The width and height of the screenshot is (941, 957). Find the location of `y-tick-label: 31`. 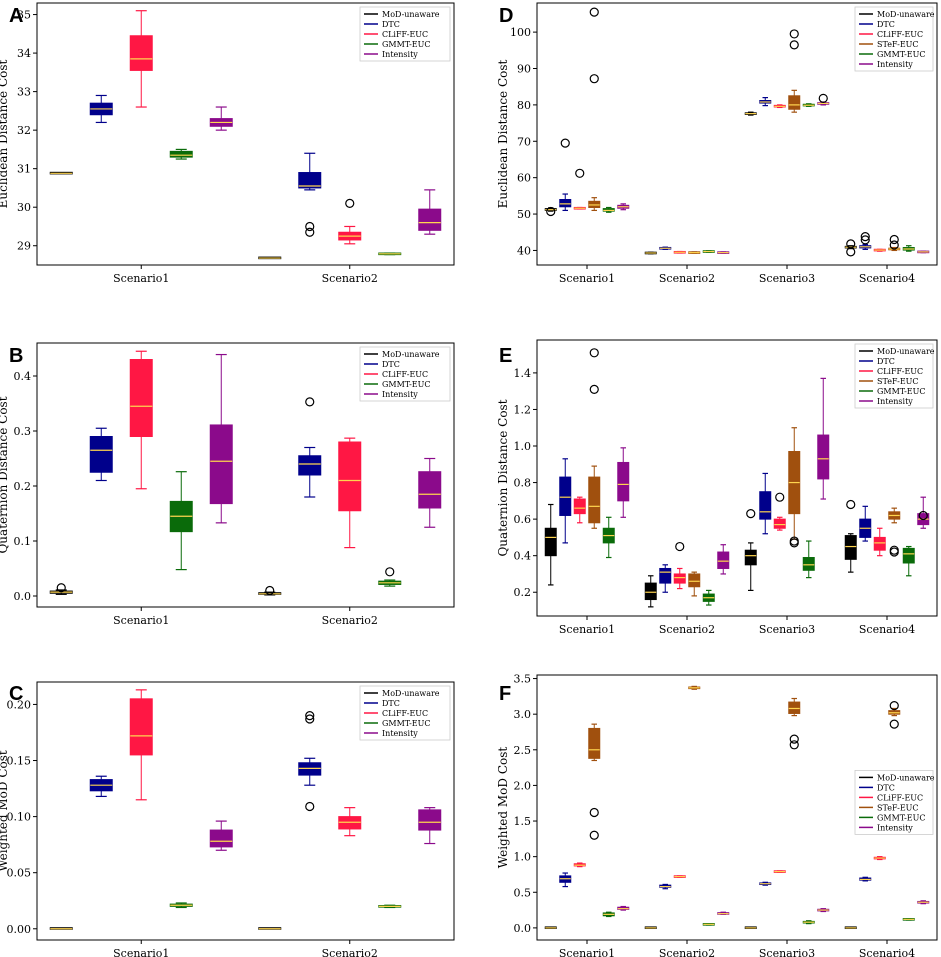

y-tick-label: 31 is located at coordinates (24, 169).